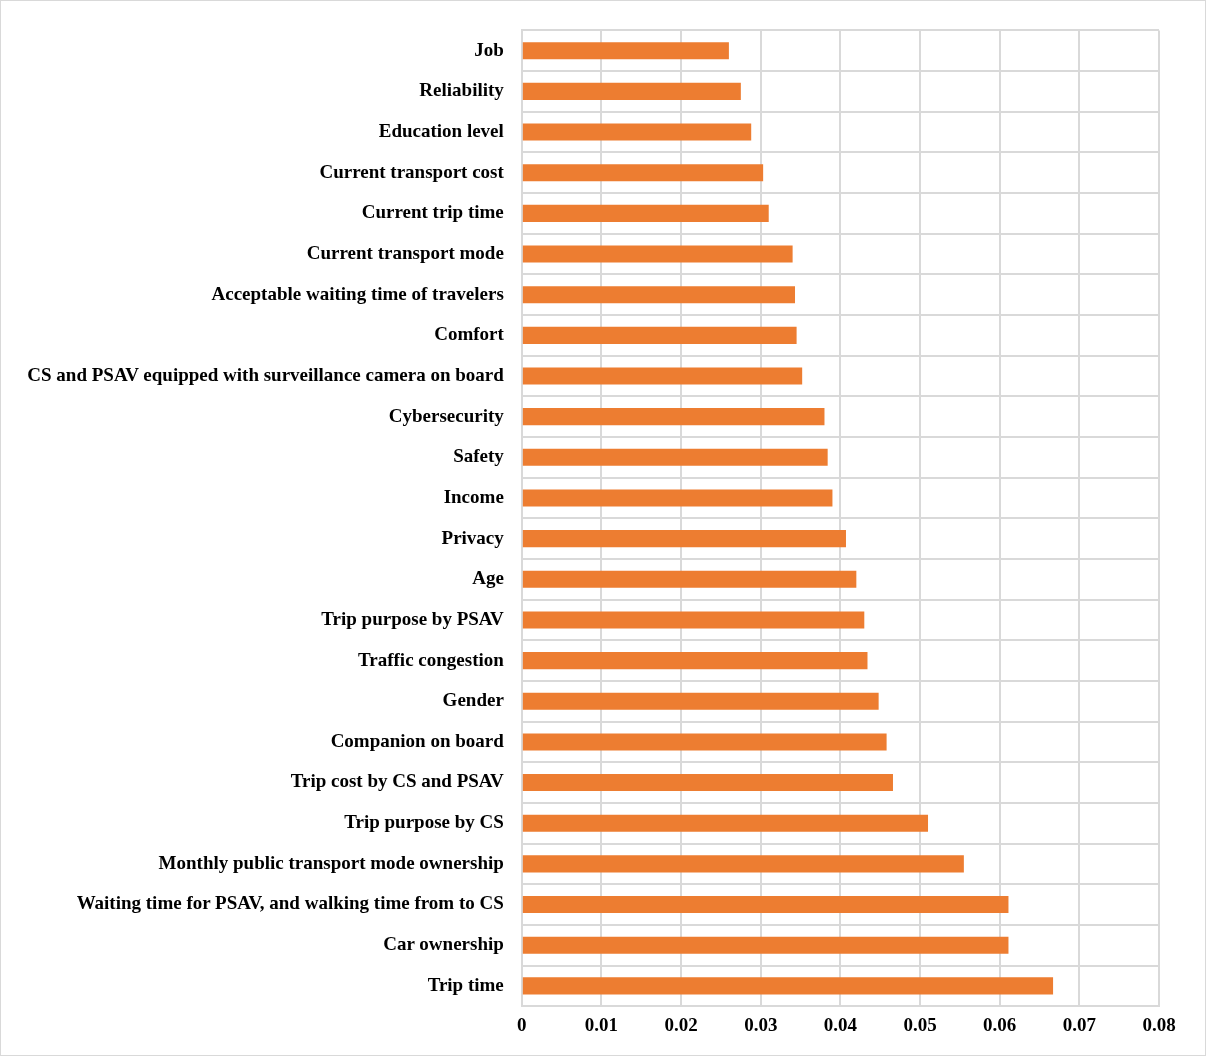 Image resolution: width=1206 pixels, height=1056 pixels. I want to click on x-tick-label: 0.06, so click(1000, 1024).